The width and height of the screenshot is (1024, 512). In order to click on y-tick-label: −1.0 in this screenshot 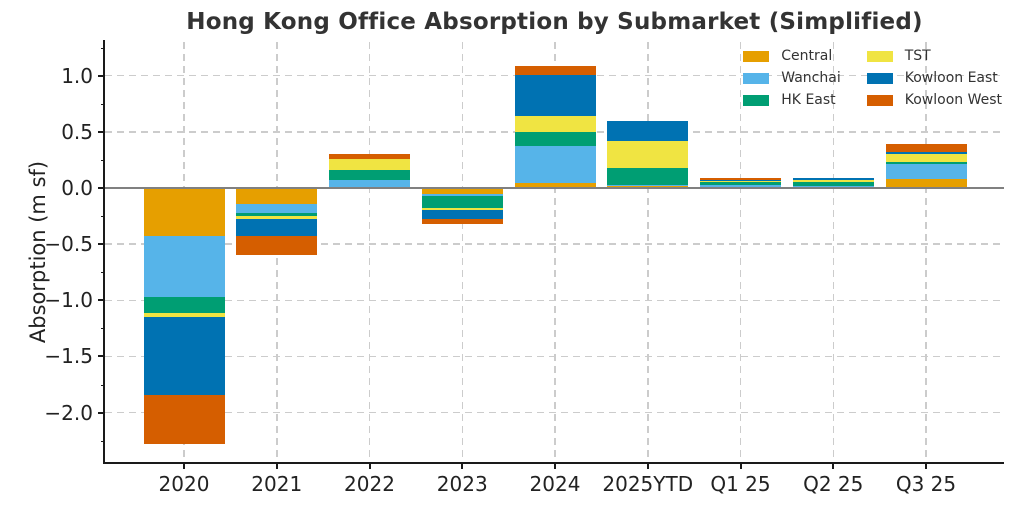, I will do `click(68, 300)`.